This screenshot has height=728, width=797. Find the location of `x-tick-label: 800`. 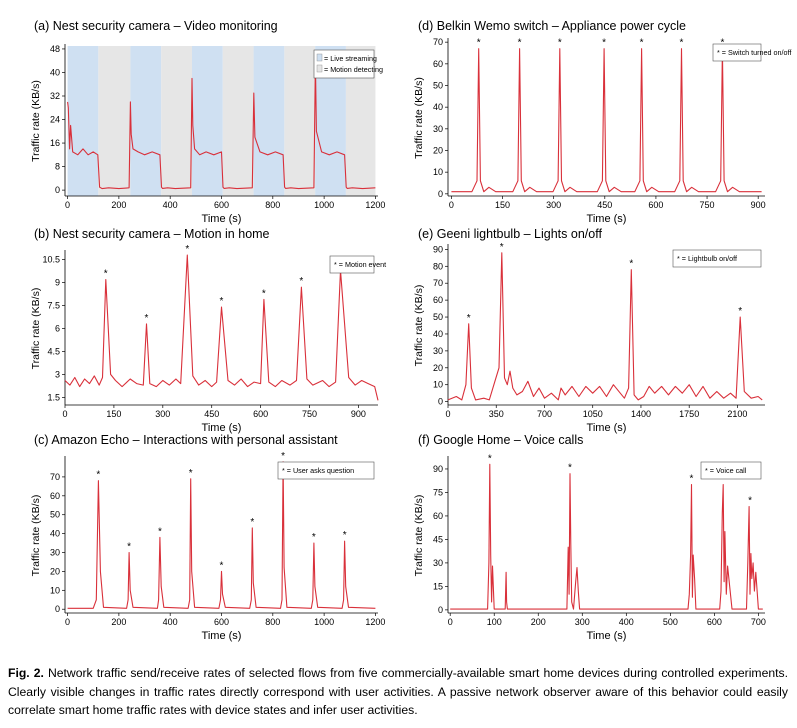

x-tick-label: 800 is located at coordinates (272, 205).